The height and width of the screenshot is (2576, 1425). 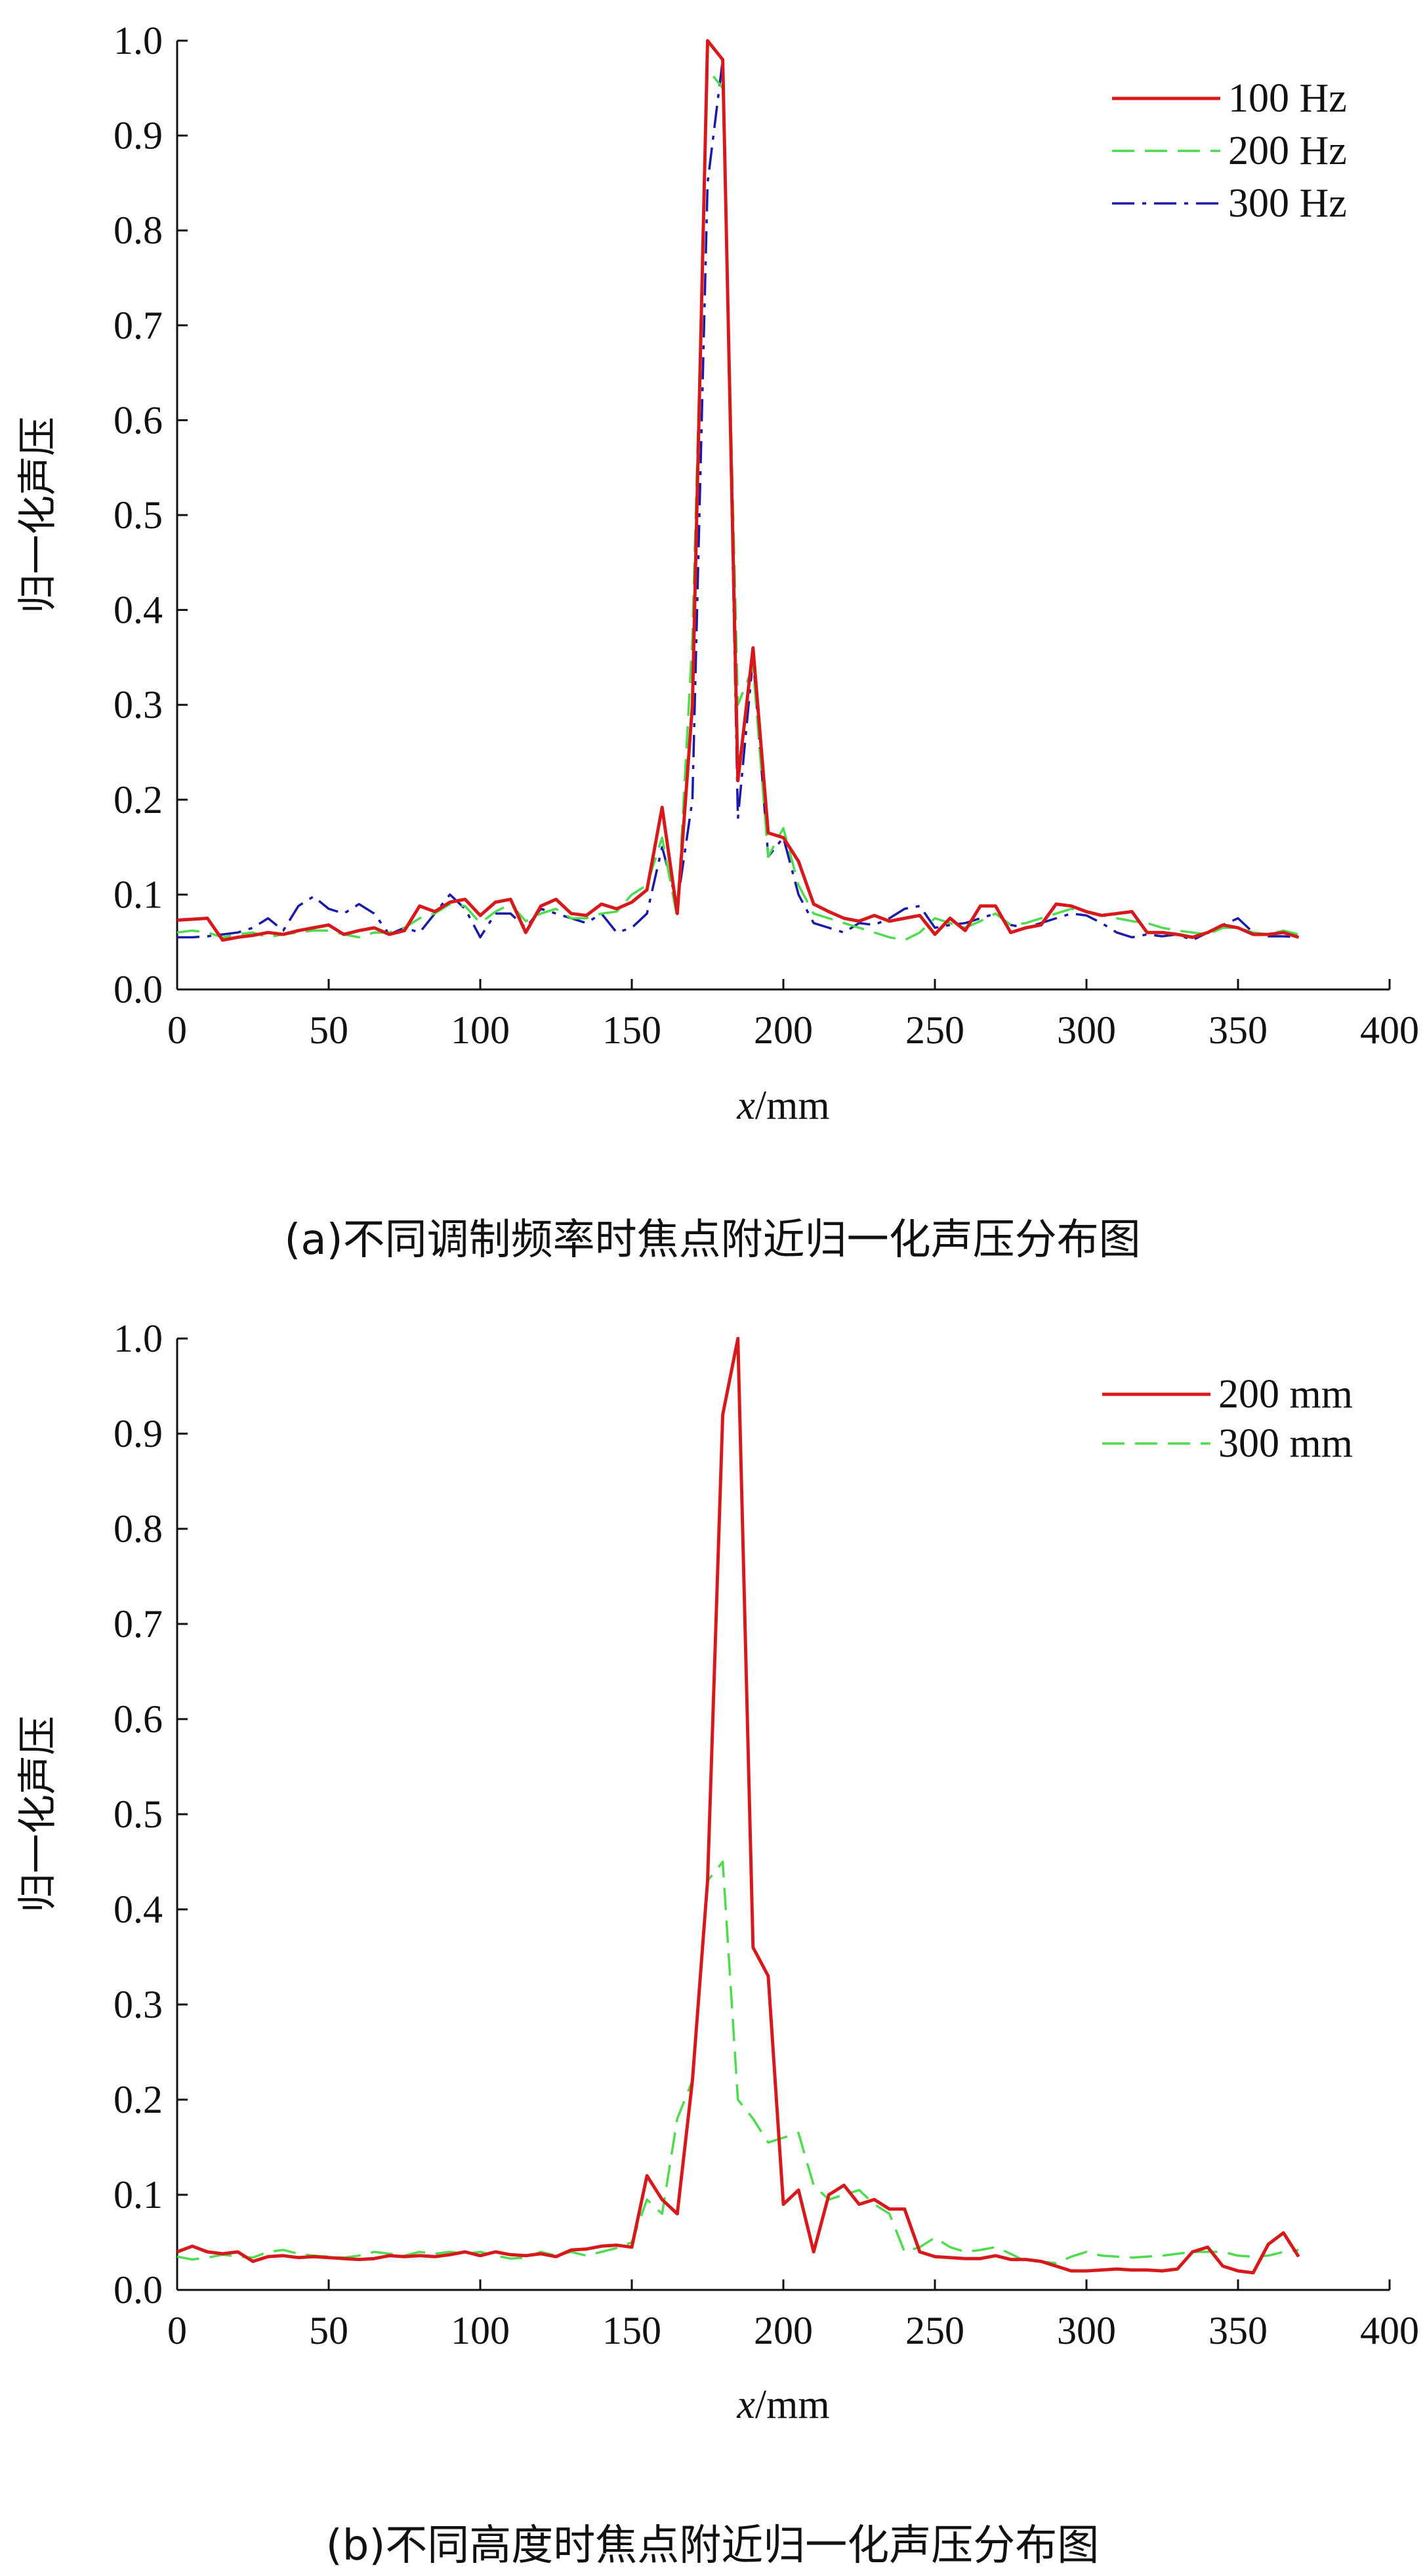 I want to click on legend-label: 100 Hz, so click(x=1287, y=99).